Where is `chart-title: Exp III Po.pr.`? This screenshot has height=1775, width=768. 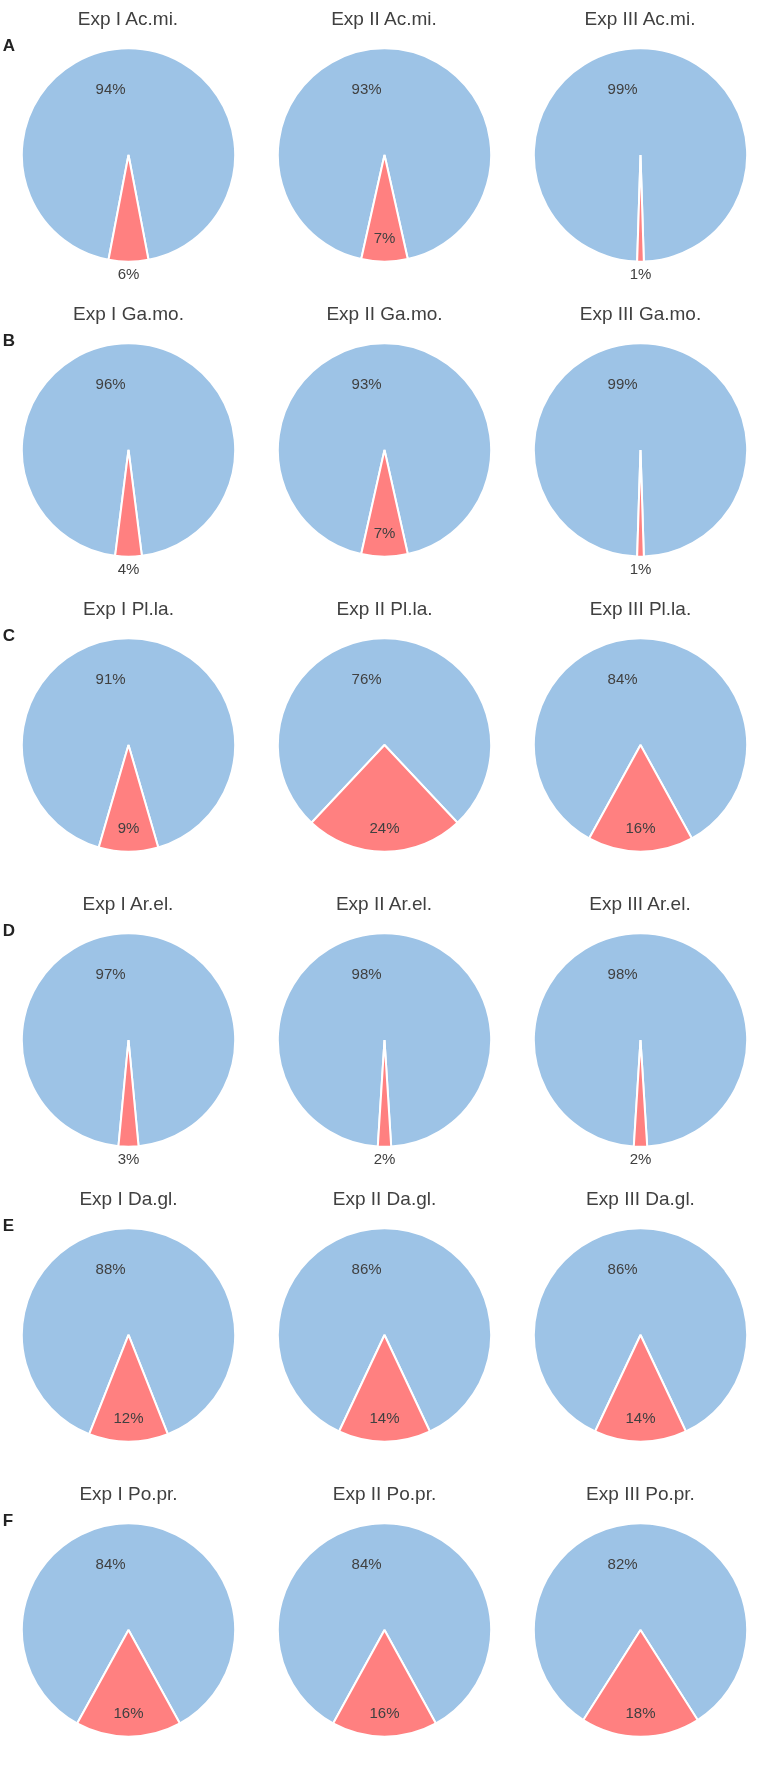
chart-title: Exp III Po.pr. is located at coordinates (640, 1493).